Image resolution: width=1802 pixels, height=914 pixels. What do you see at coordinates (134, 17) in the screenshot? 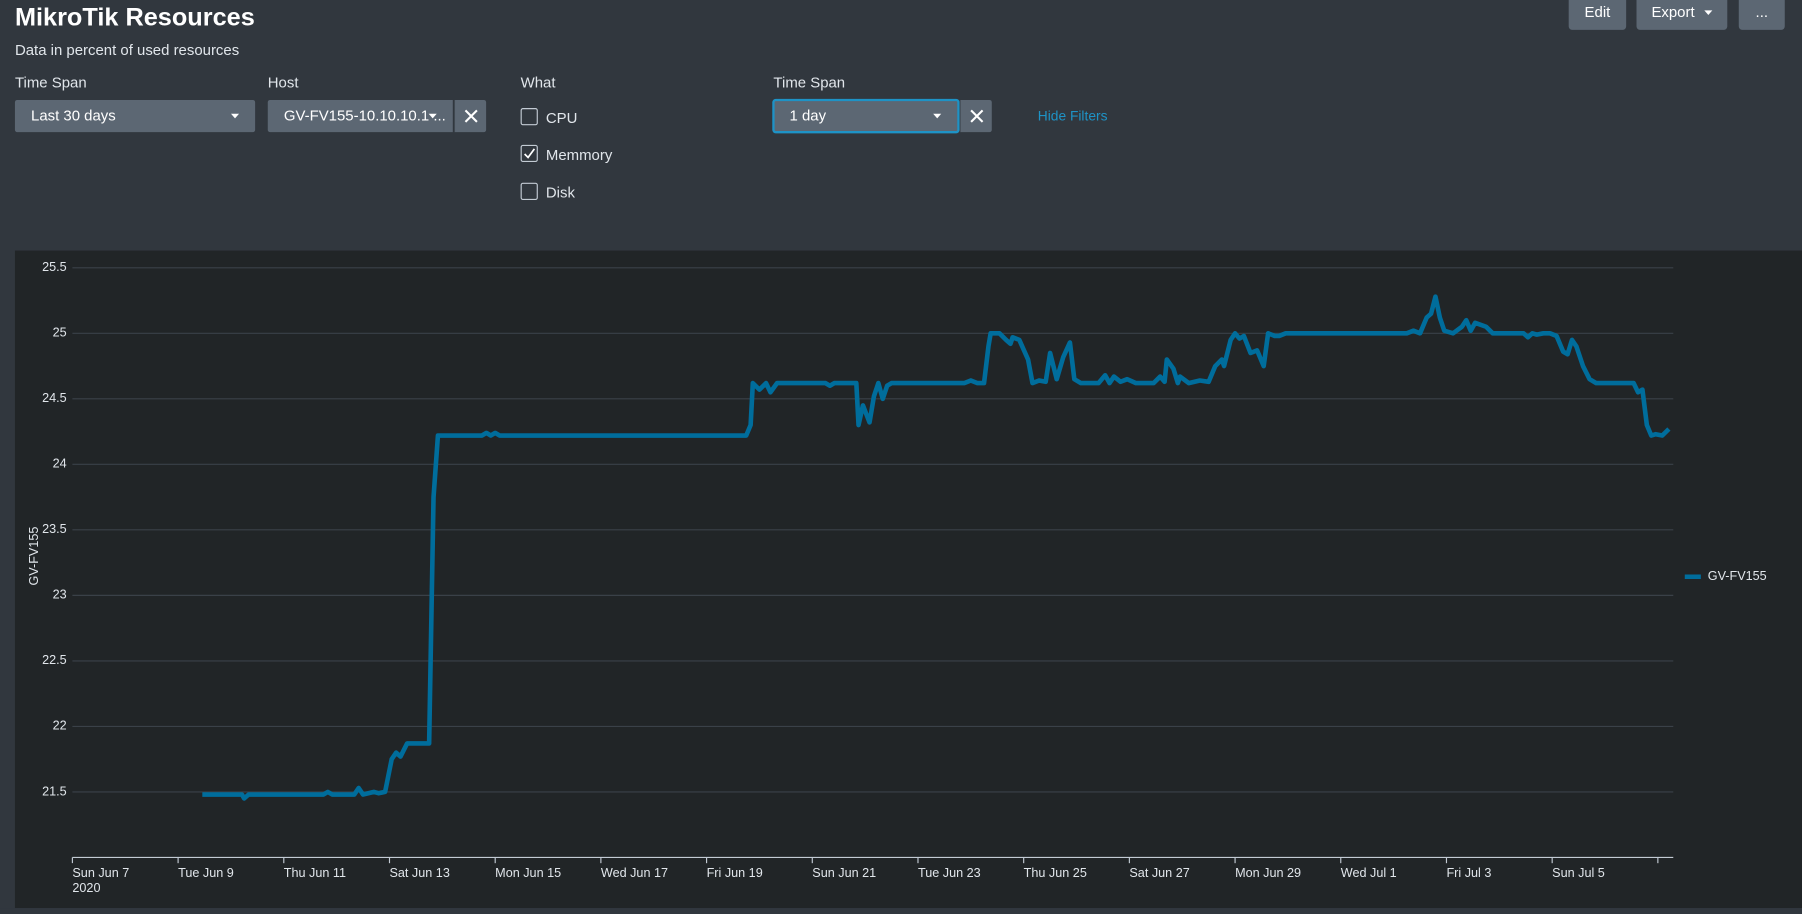
I see `dashboard-title: MikroTik Resources` at bounding box center [134, 17].